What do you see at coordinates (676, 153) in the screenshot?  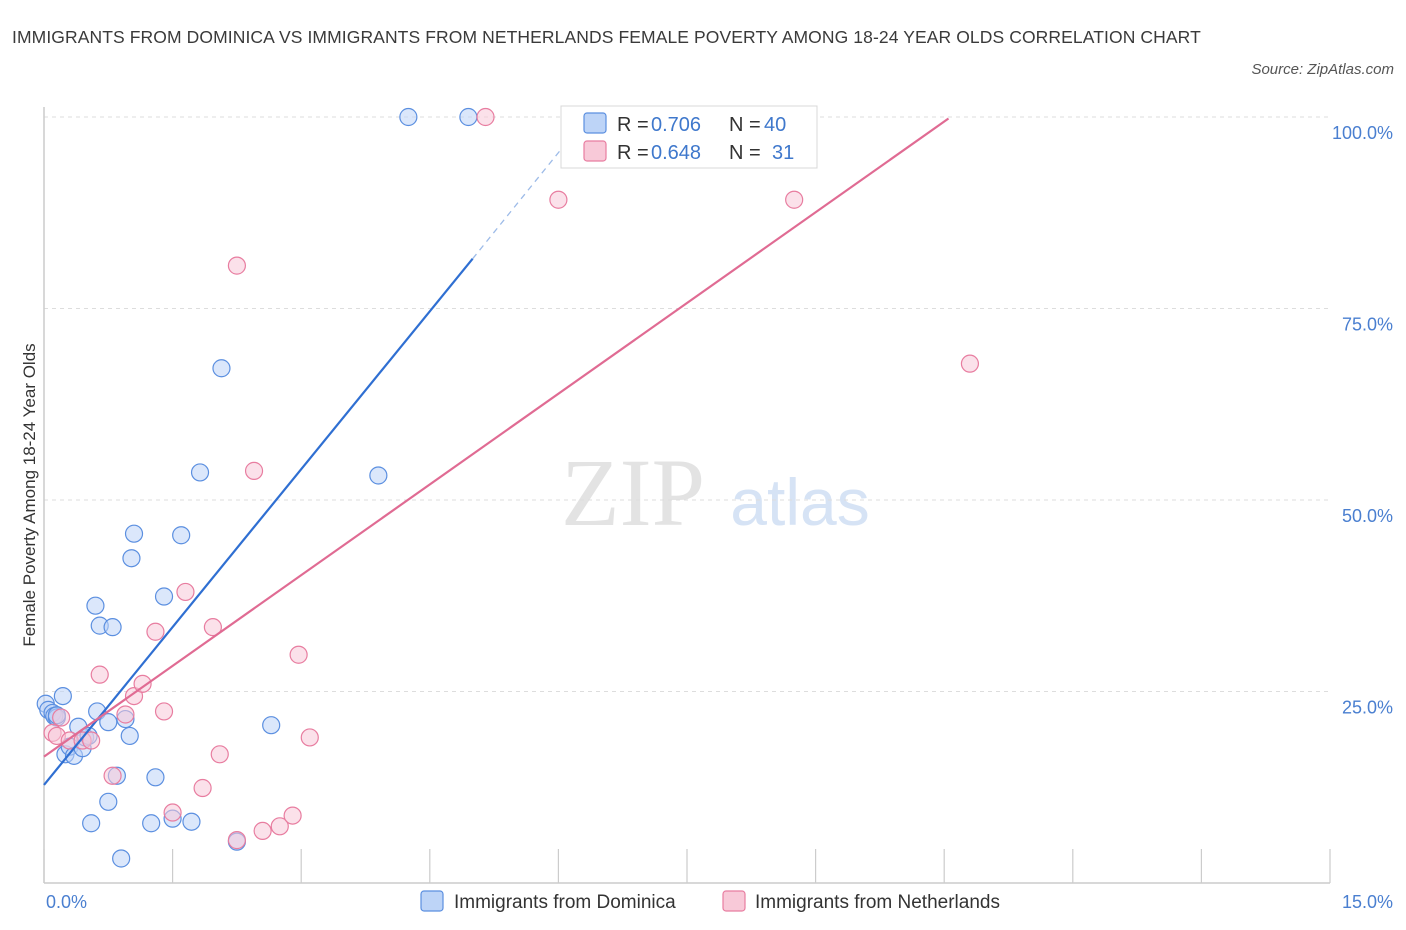 I see `stats-r-value-netherlands: 0.648` at bounding box center [676, 153].